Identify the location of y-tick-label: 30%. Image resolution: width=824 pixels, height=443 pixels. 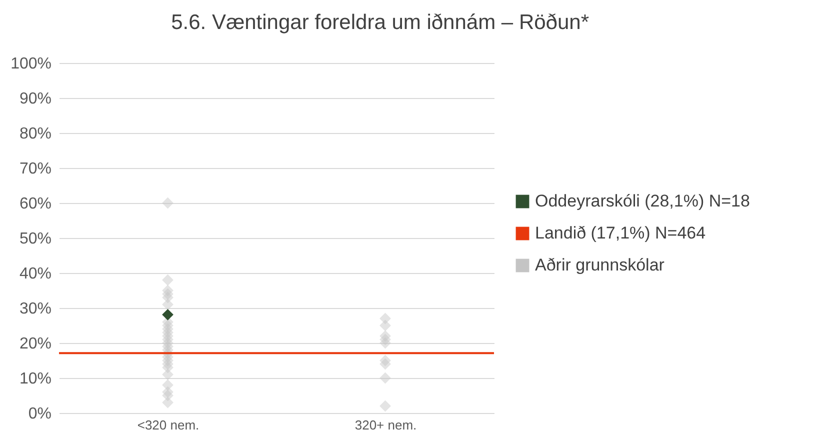
(35, 309).